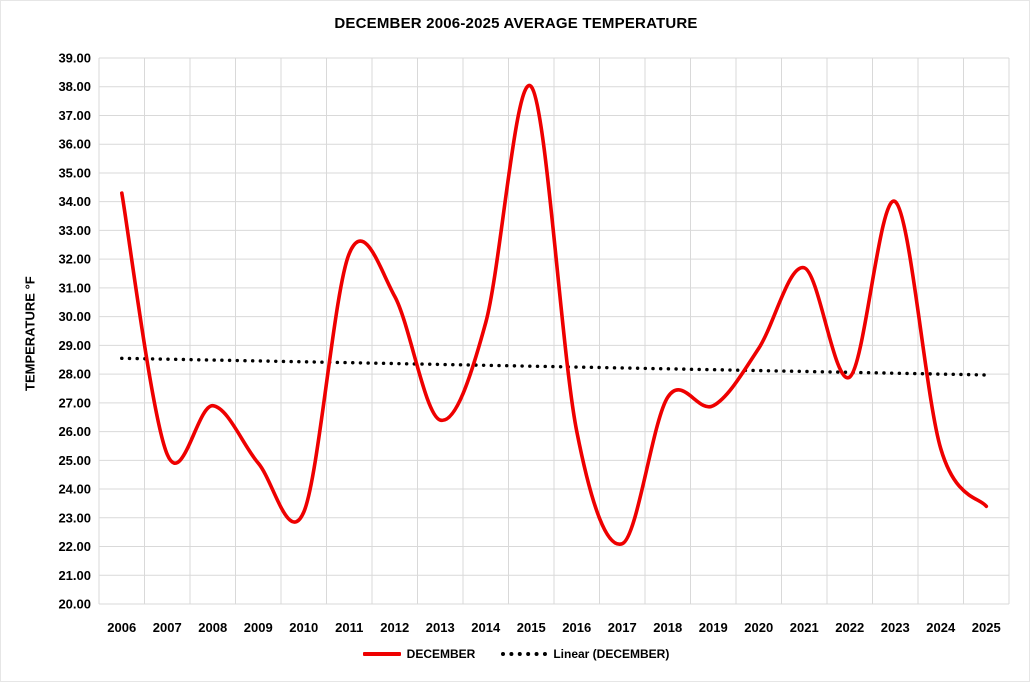  I want to click on y-tick-label: 33.00, so click(74, 230).